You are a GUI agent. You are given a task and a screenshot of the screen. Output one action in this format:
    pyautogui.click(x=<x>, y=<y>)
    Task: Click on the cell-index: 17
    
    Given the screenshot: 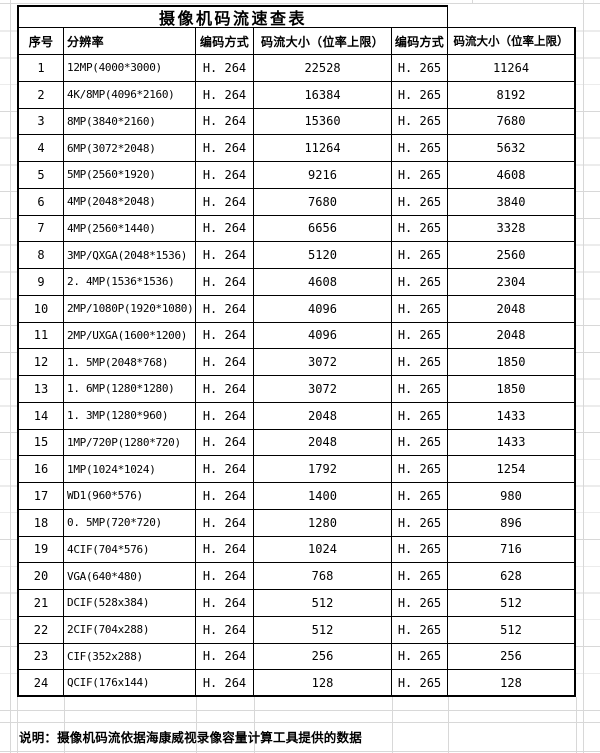 What is the action you would take?
    pyautogui.click(x=40, y=496)
    